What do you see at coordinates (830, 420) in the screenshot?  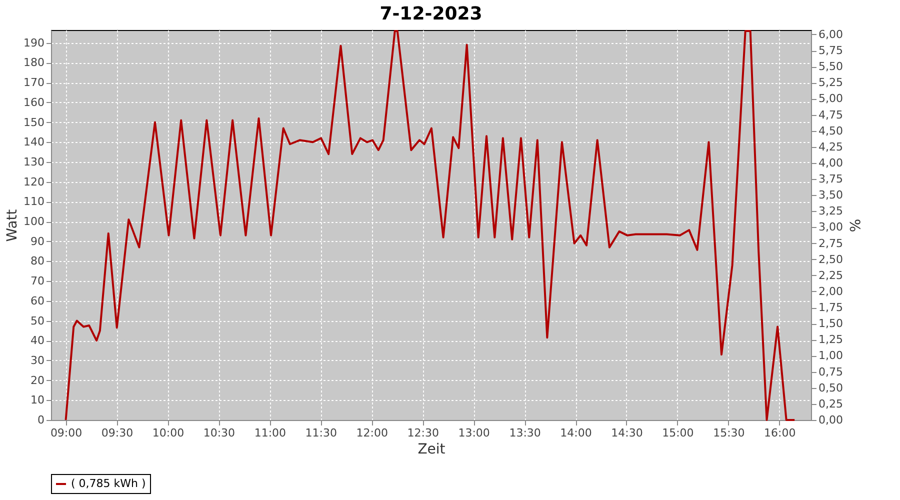 I see `y2-tick-label: 0,00` at bounding box center [830, 420].